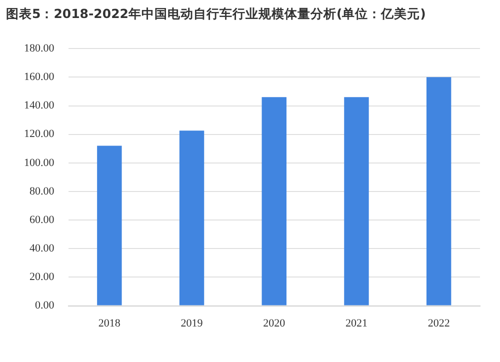  What do you see at coordinates (192, 323) in the screenshot?
I see `x-tick-label: 2019` at bounding box center [192, 323].